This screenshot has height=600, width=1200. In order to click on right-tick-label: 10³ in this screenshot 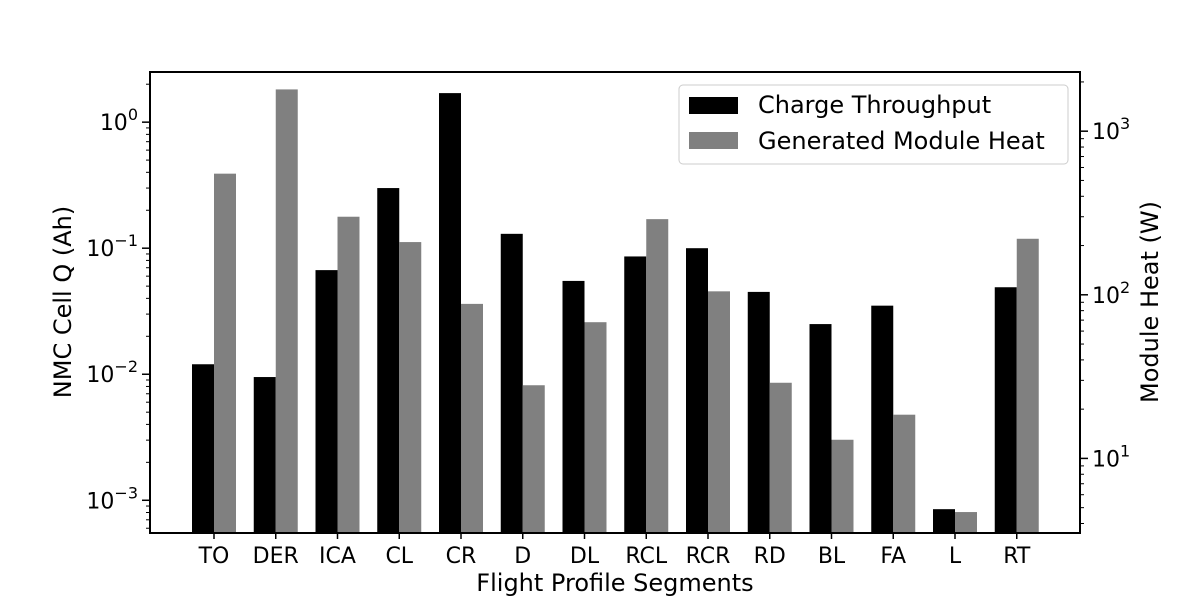, I will do `click(1111, 129)`.